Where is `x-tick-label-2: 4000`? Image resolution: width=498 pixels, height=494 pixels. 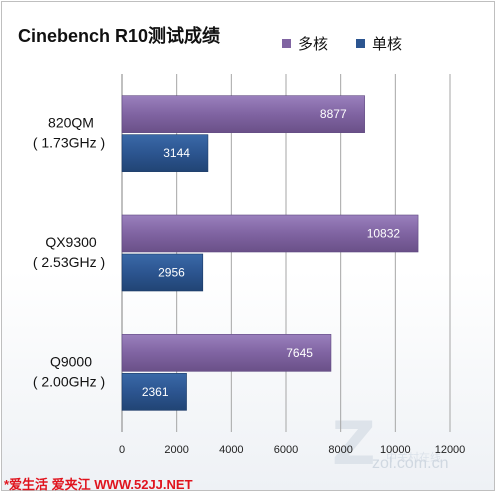 x-tick-label-2: 4000 is located at coordinates (231, 450).